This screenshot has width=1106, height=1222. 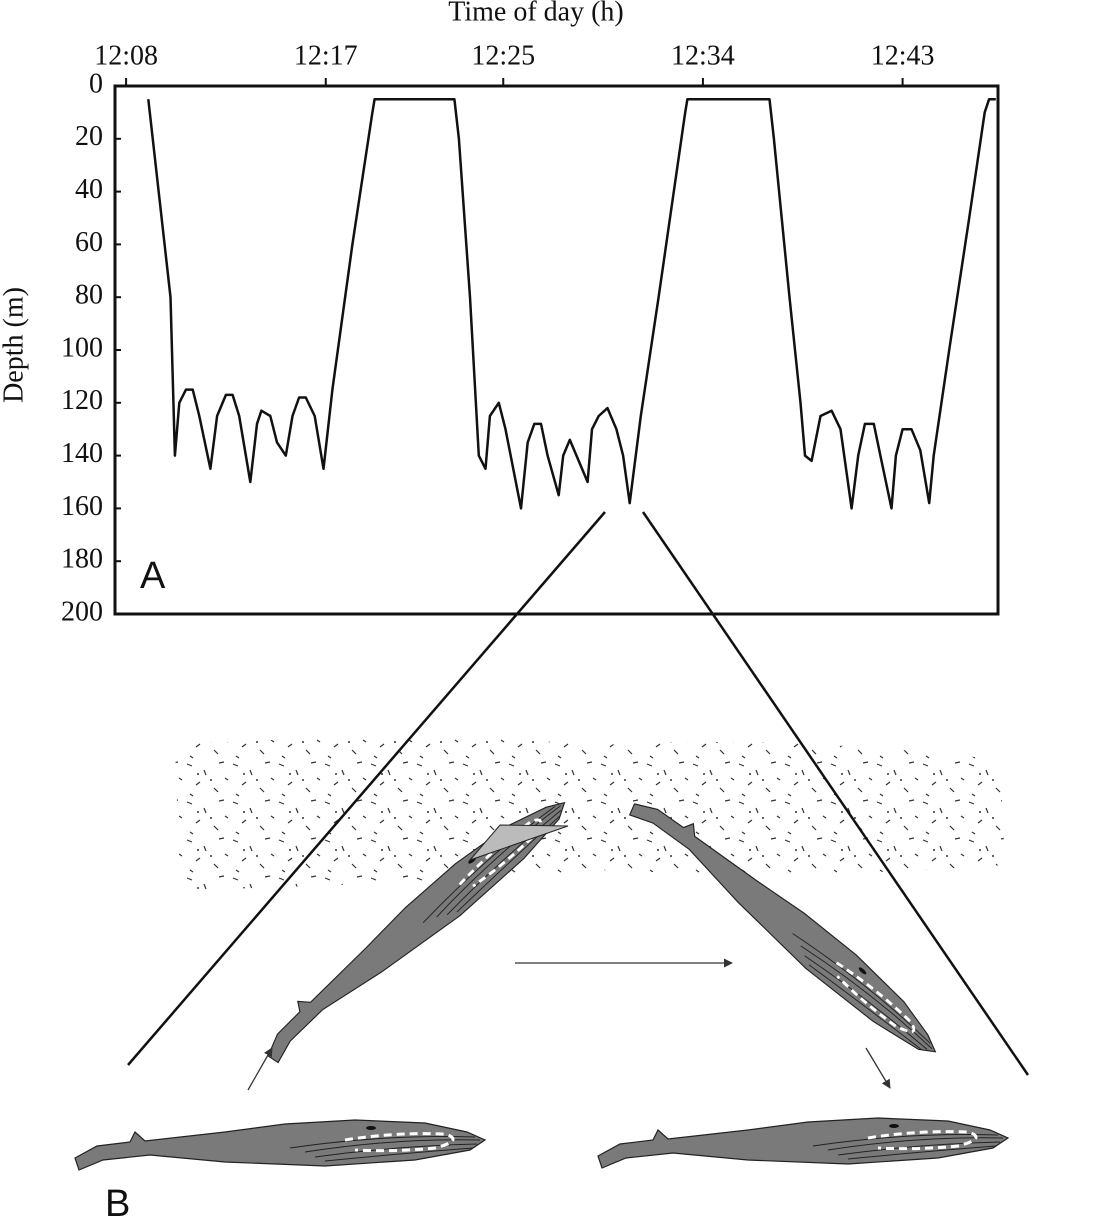 What do you see at coordinates (703, 55) in the screenshot?
I see `x-tick-label: 12:34` at bounding box center [703, 55].